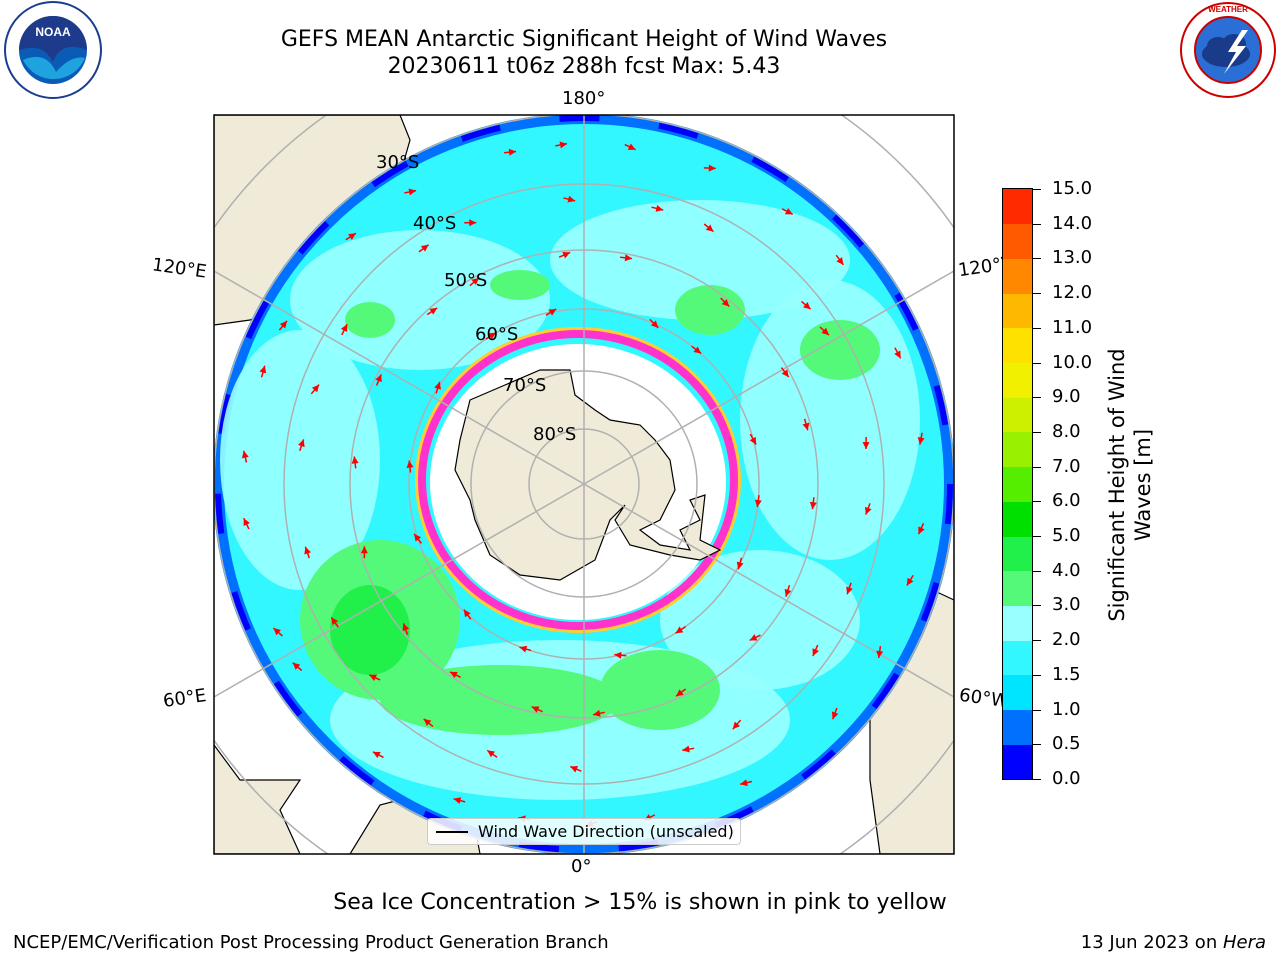 This screenshot has width=1280, height=960. Describe the element at coordinates (588, 475) in the screenshot. I see `antarctica-land` at that location.